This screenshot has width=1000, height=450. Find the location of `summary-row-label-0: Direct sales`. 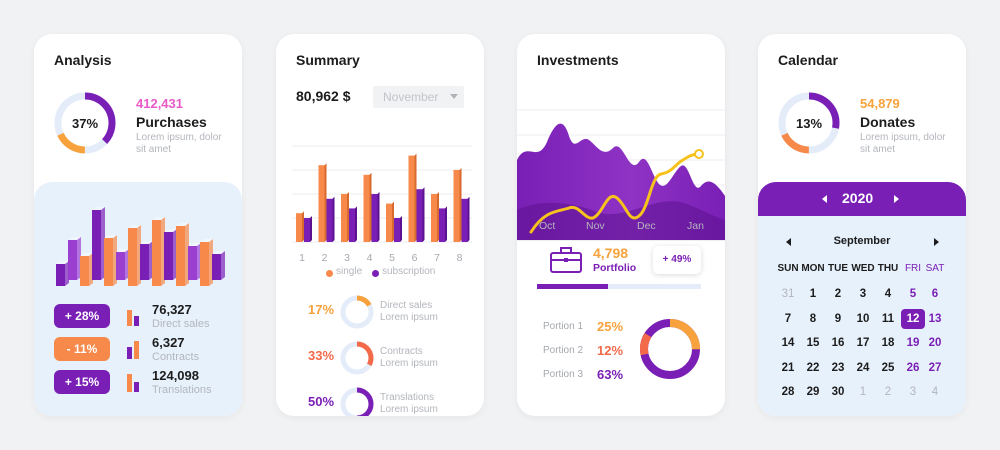

summary-row-label-0: Direct sales is located at coordinates (406, 305).